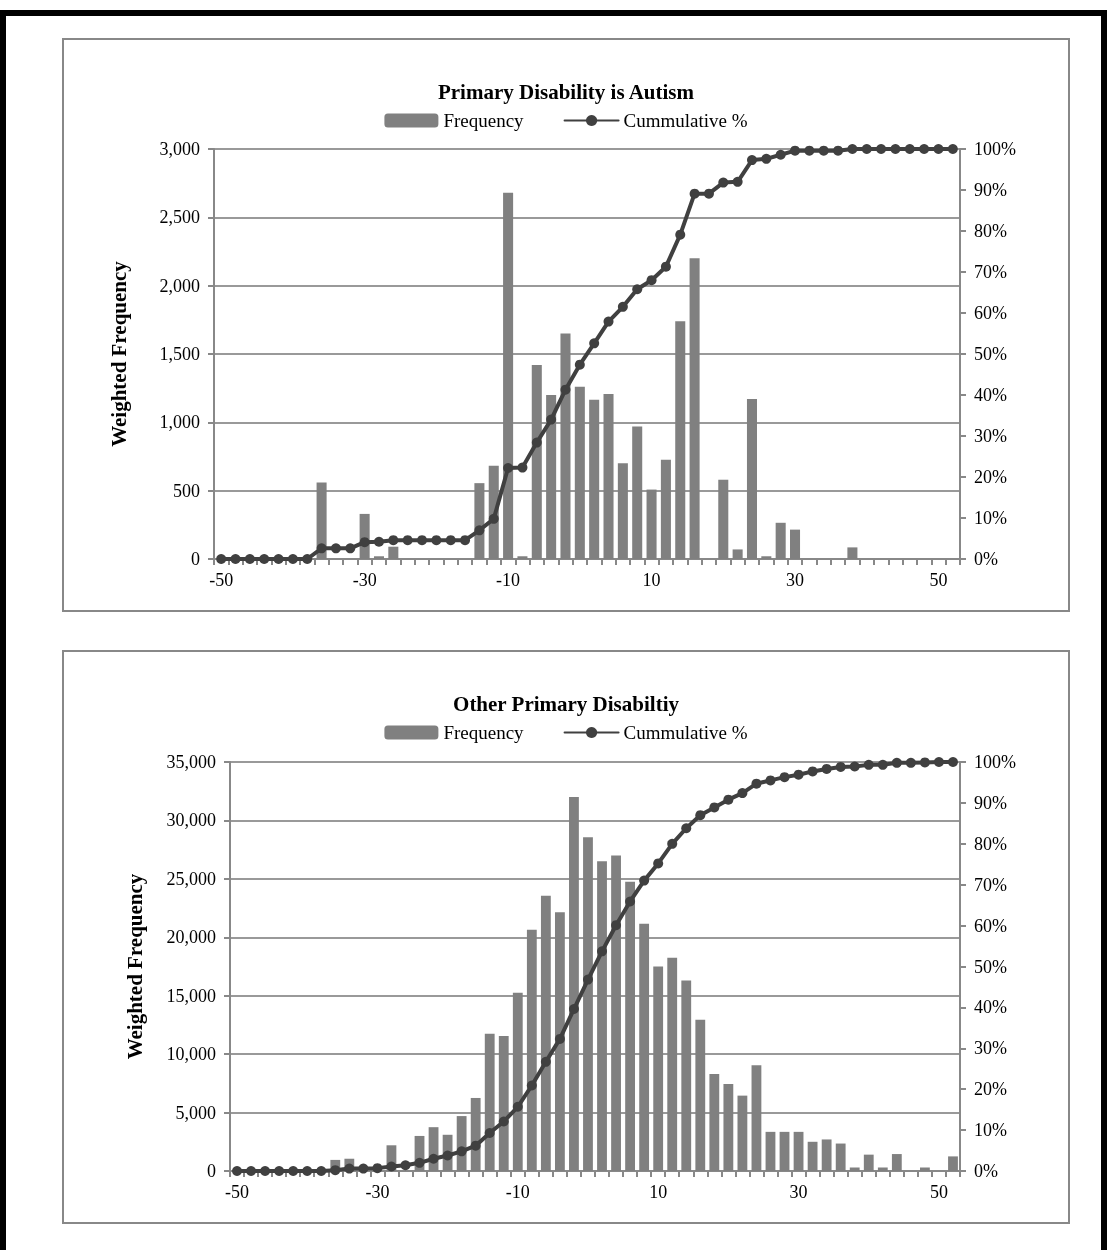  I want to click on y2-tick-label: 80%, so click(990, 843).